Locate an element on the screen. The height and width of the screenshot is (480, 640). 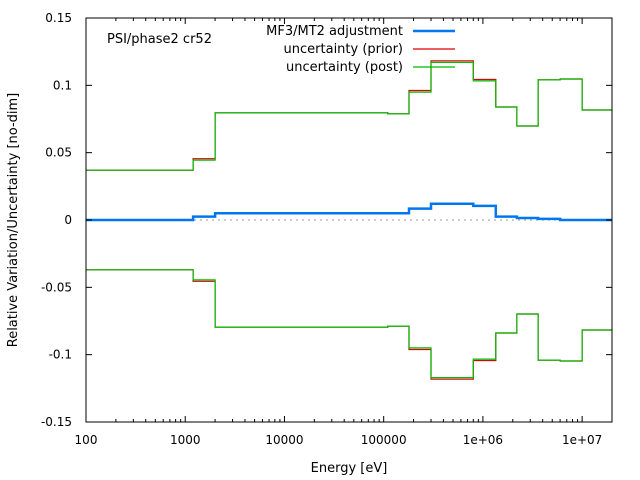
x-tick-label: 1000 is located at coordinates (185, 440).